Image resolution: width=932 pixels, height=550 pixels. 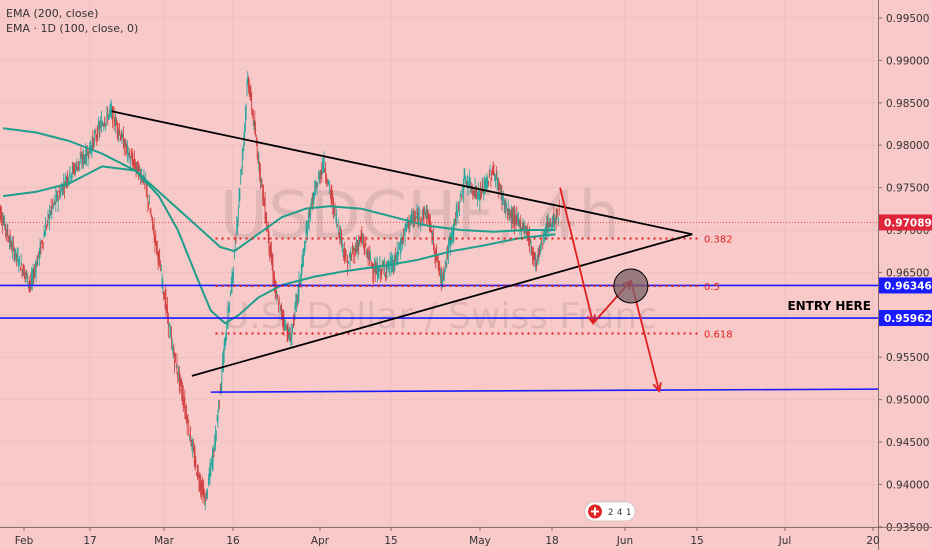 I want to click on legend-ema-1d-100: EMA · 1D (100, close, 0), so click(x=72, y=28).